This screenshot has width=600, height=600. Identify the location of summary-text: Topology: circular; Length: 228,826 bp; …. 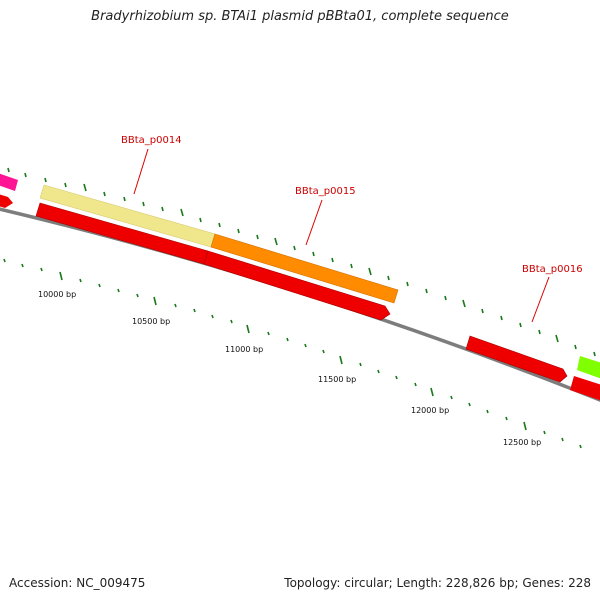
(437, 583).